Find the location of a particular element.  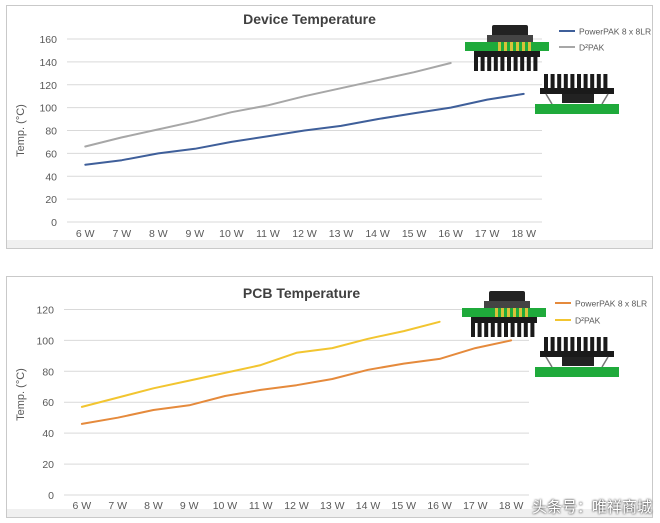

y-tick-label: 140 is located at coordinates (48, 63).